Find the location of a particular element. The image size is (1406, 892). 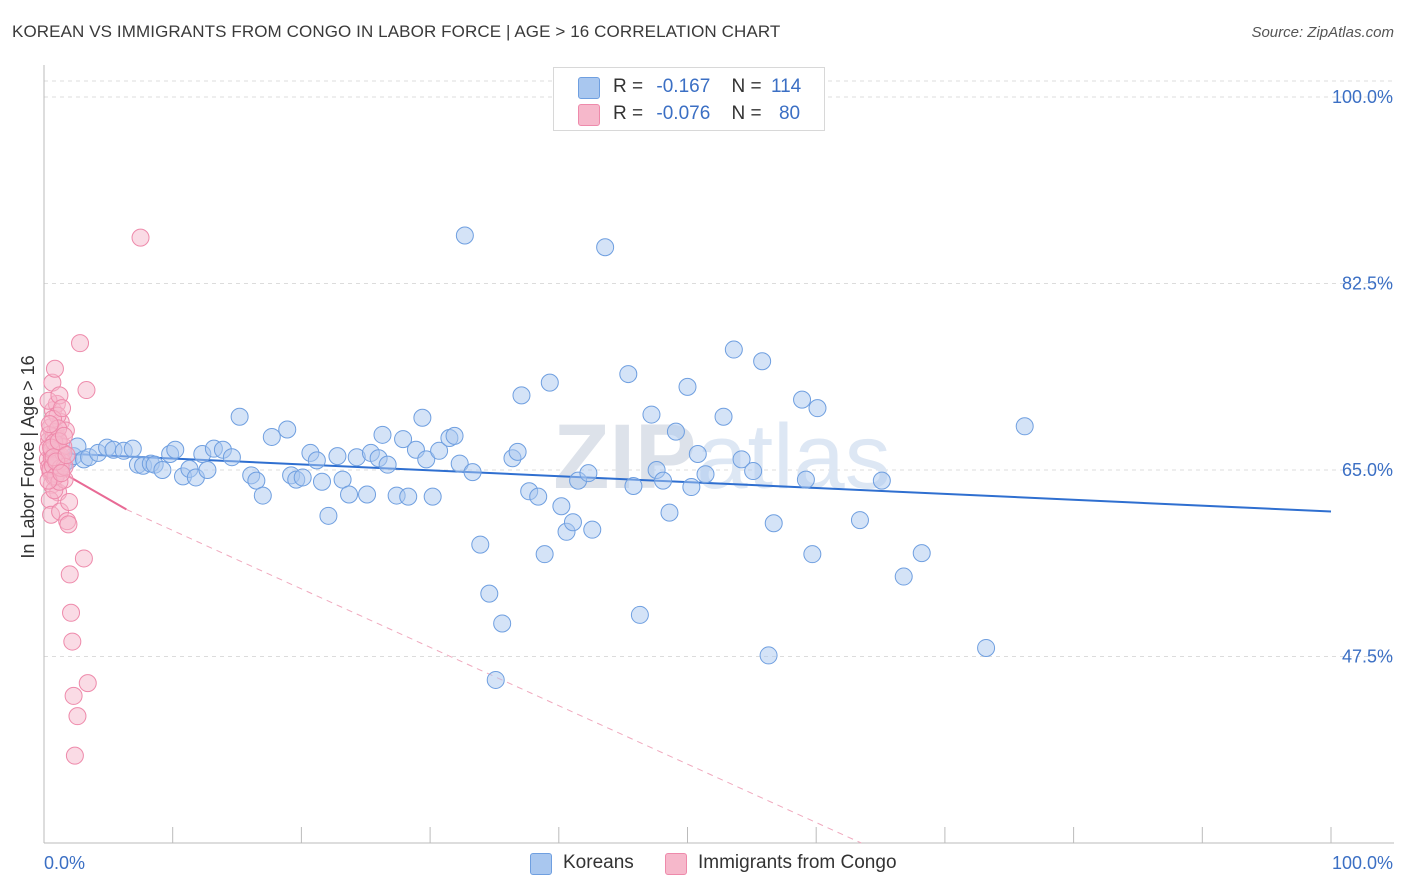

y-tick-label: 65.0% is located at coordinates (1367, 470).